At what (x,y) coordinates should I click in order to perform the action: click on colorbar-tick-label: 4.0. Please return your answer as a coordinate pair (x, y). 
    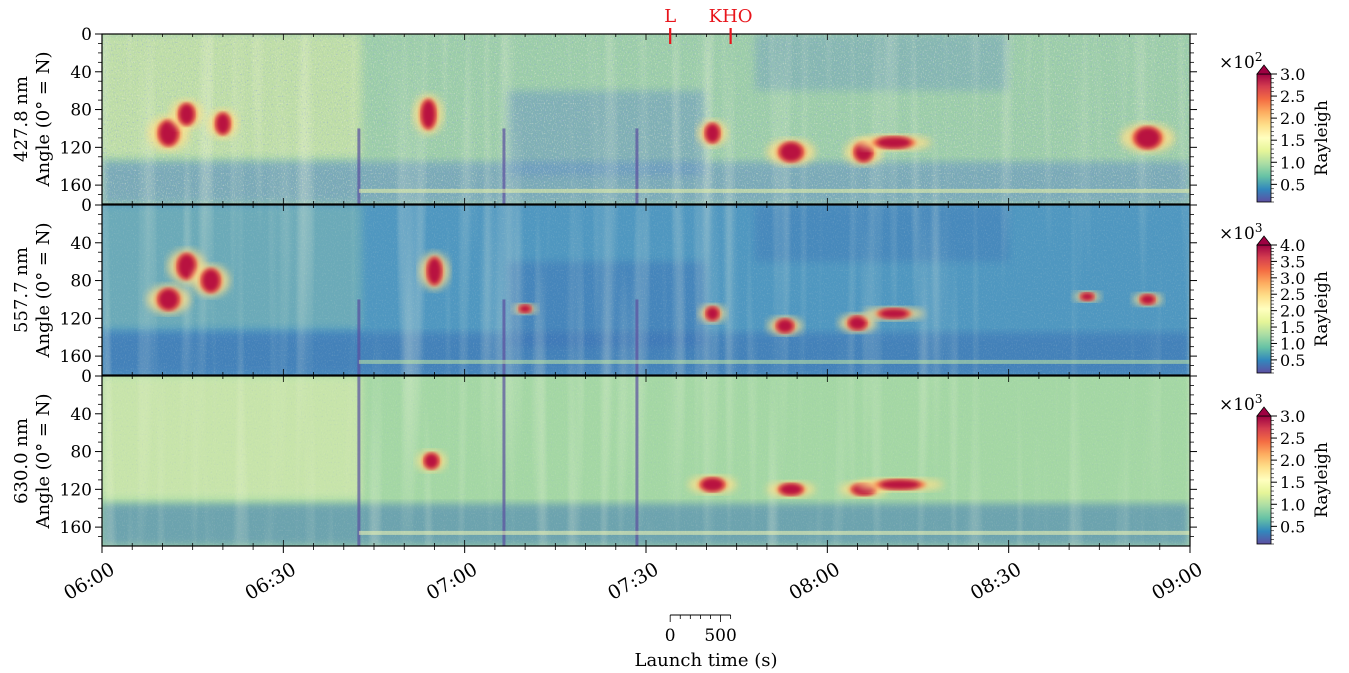
    Looking at the image, I should click on (1292, 245).